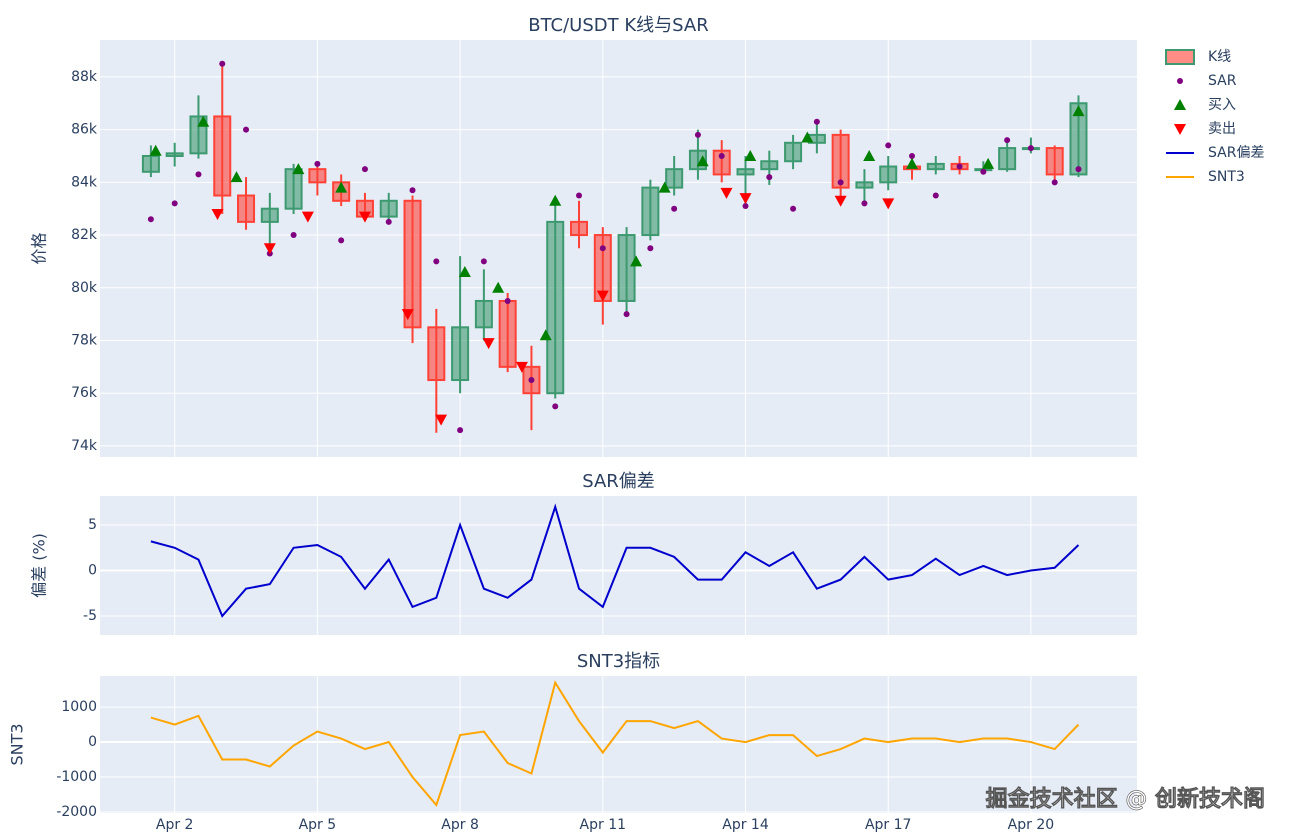 This screenshot has width=1290, height=837. I want to click on legend-label: SAR偏差, so click(1236, 153).